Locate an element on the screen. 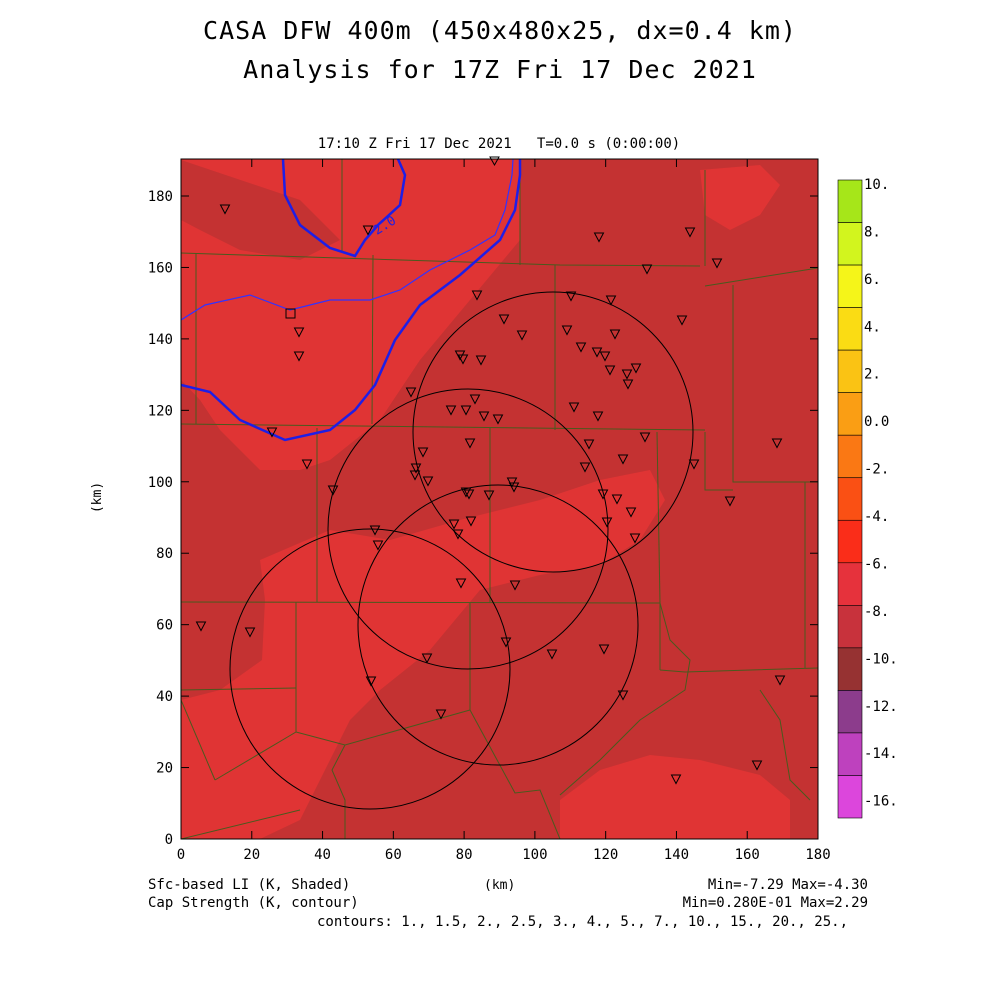 The image size is (1000, 1000). y-tick-label: 0 is located at coordinates (169, 840).